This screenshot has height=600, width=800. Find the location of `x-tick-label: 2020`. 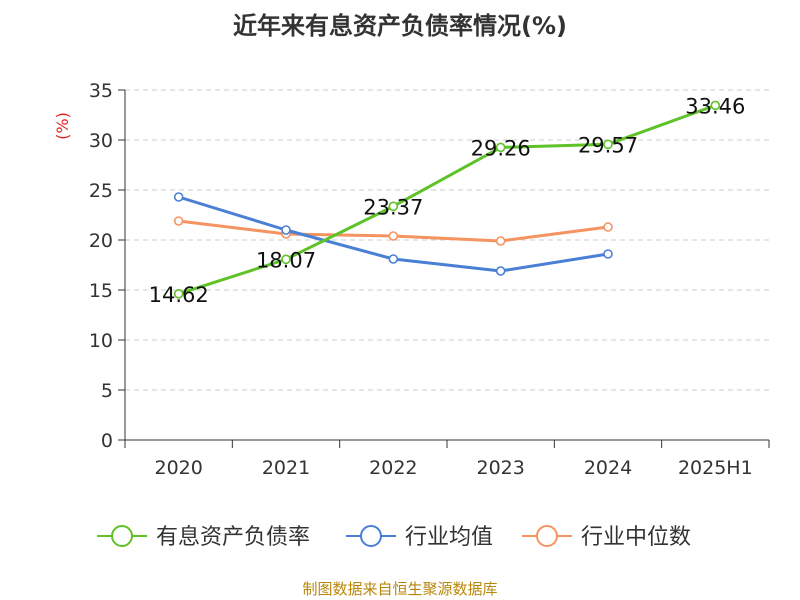

x-tick-label: 2020 is located at coordinates (178, 468).